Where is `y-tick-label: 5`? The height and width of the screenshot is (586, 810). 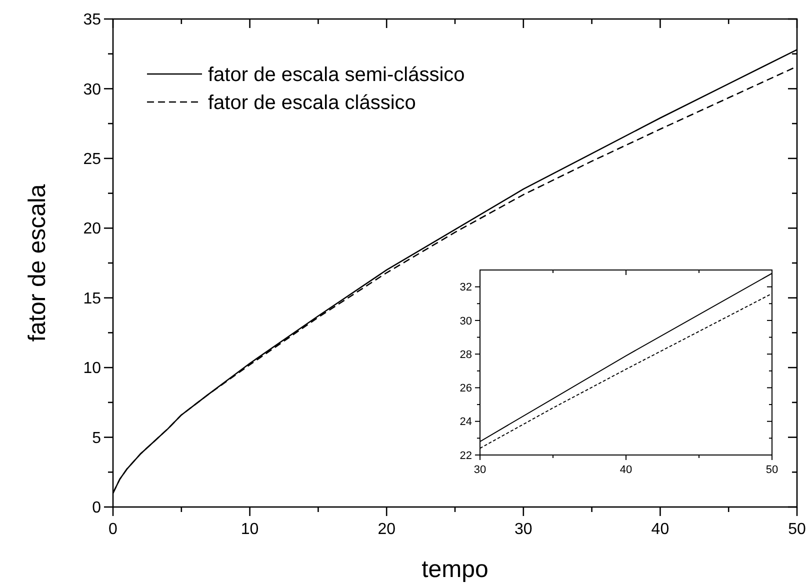
y-tick-label: 5 is located at coordinates (97, 438).